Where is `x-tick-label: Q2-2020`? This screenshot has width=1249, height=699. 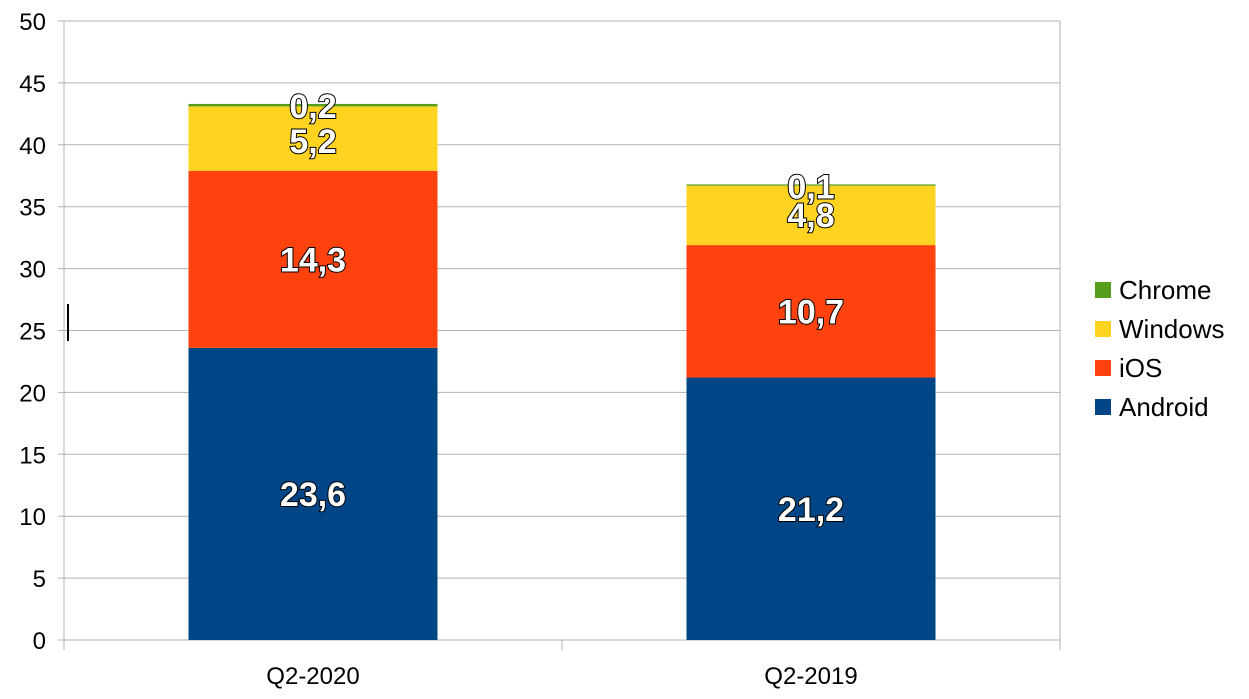 x-tick-label: Q2-2020 is located at coordinates (312, 676).